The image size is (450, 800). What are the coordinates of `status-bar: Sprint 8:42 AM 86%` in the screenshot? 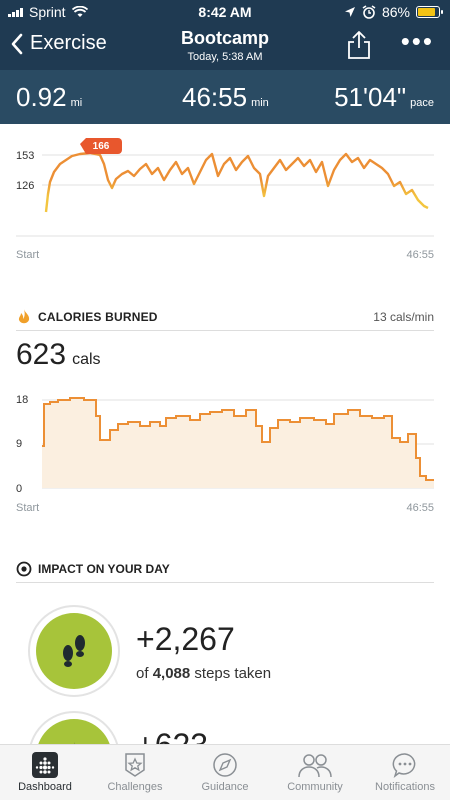 It's located at (225, 12).